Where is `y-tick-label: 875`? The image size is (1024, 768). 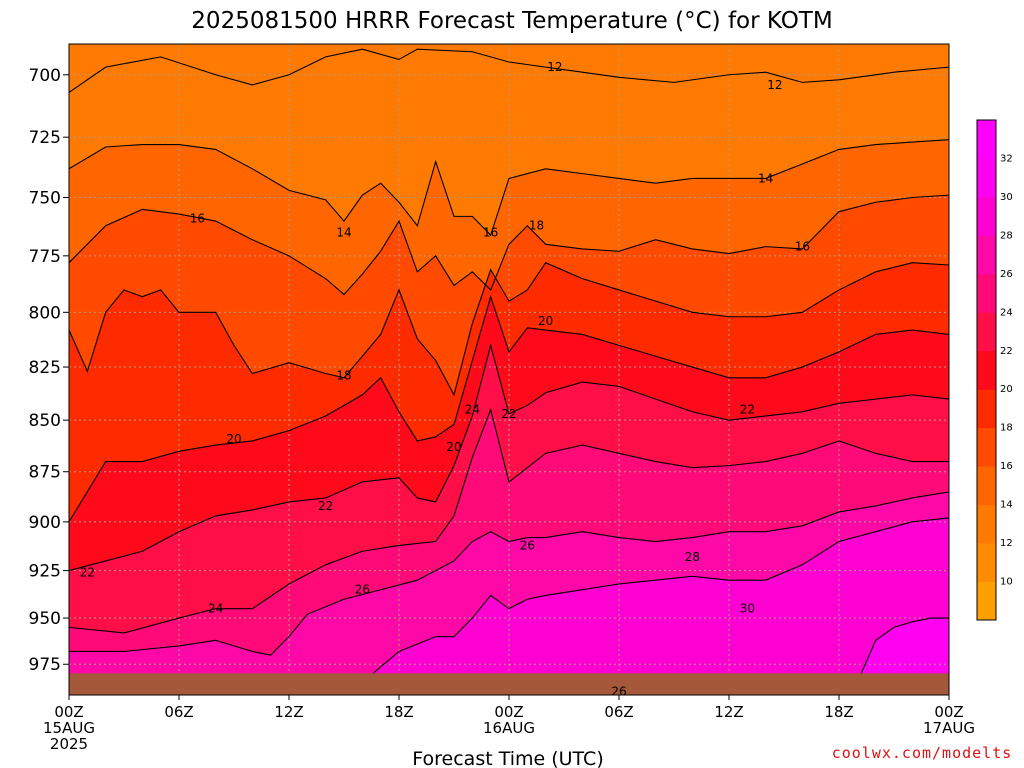
y-tick-label: 875 is located at coordinates (45, 473).